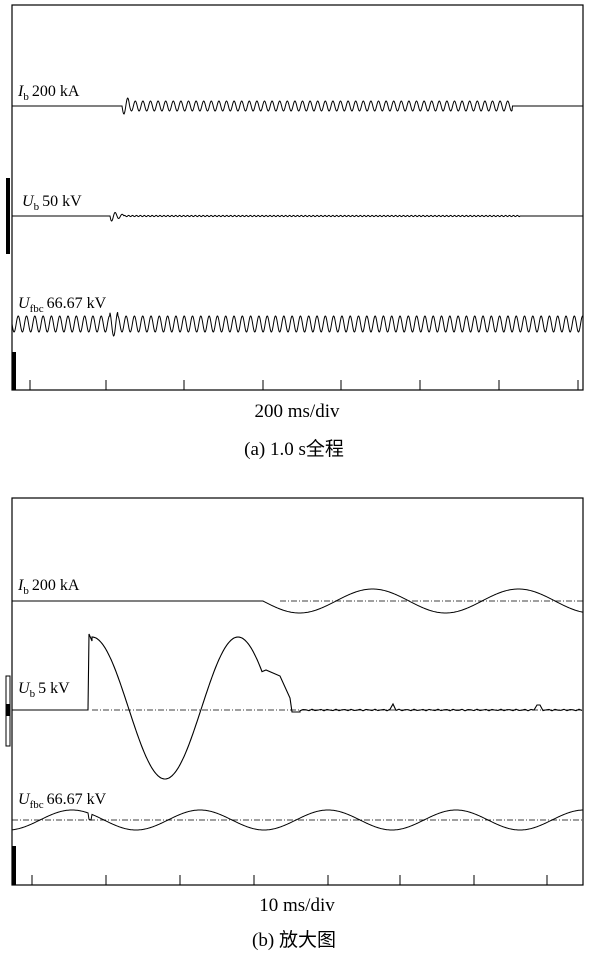 The height and width of the screenshot is (953, 589). Describe the element at coordinates (297, 905) in the screenshot. I see `panel-b-timebase: 10 ms/div` at that location.